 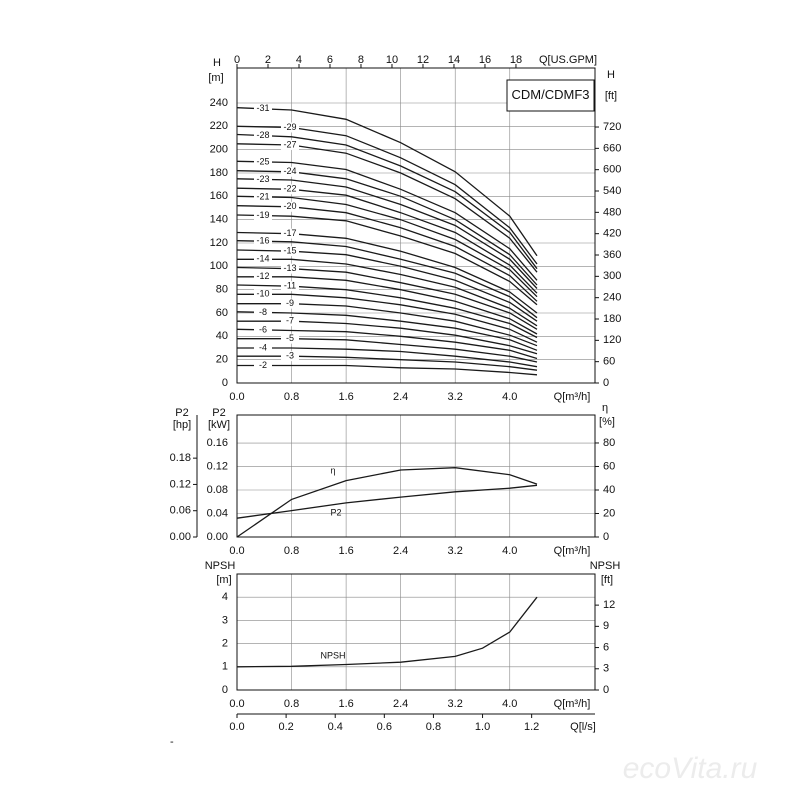 I want to click on y-tick-label: 120, so click(x=219, y=243).